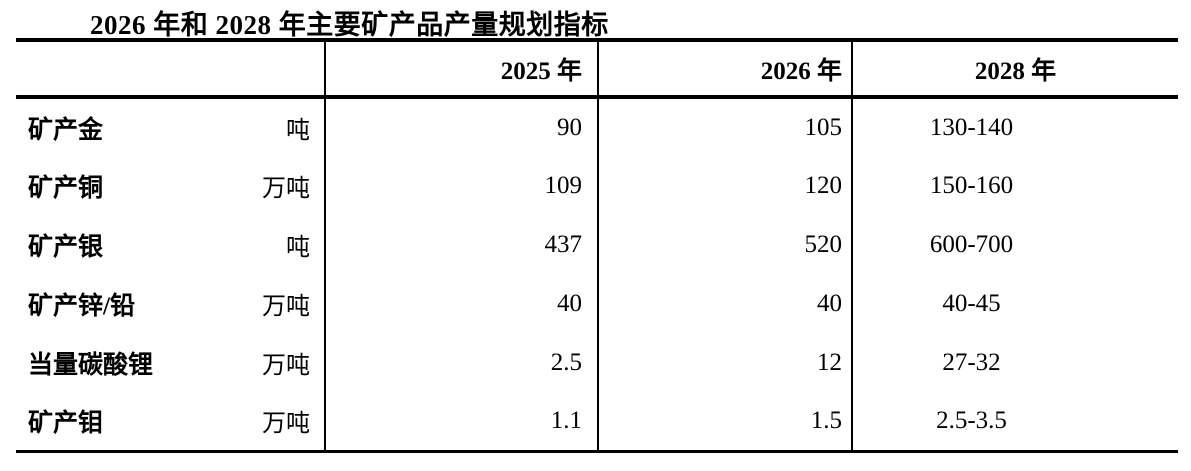  I want to click on value-2025: 40, so click(461, 303).